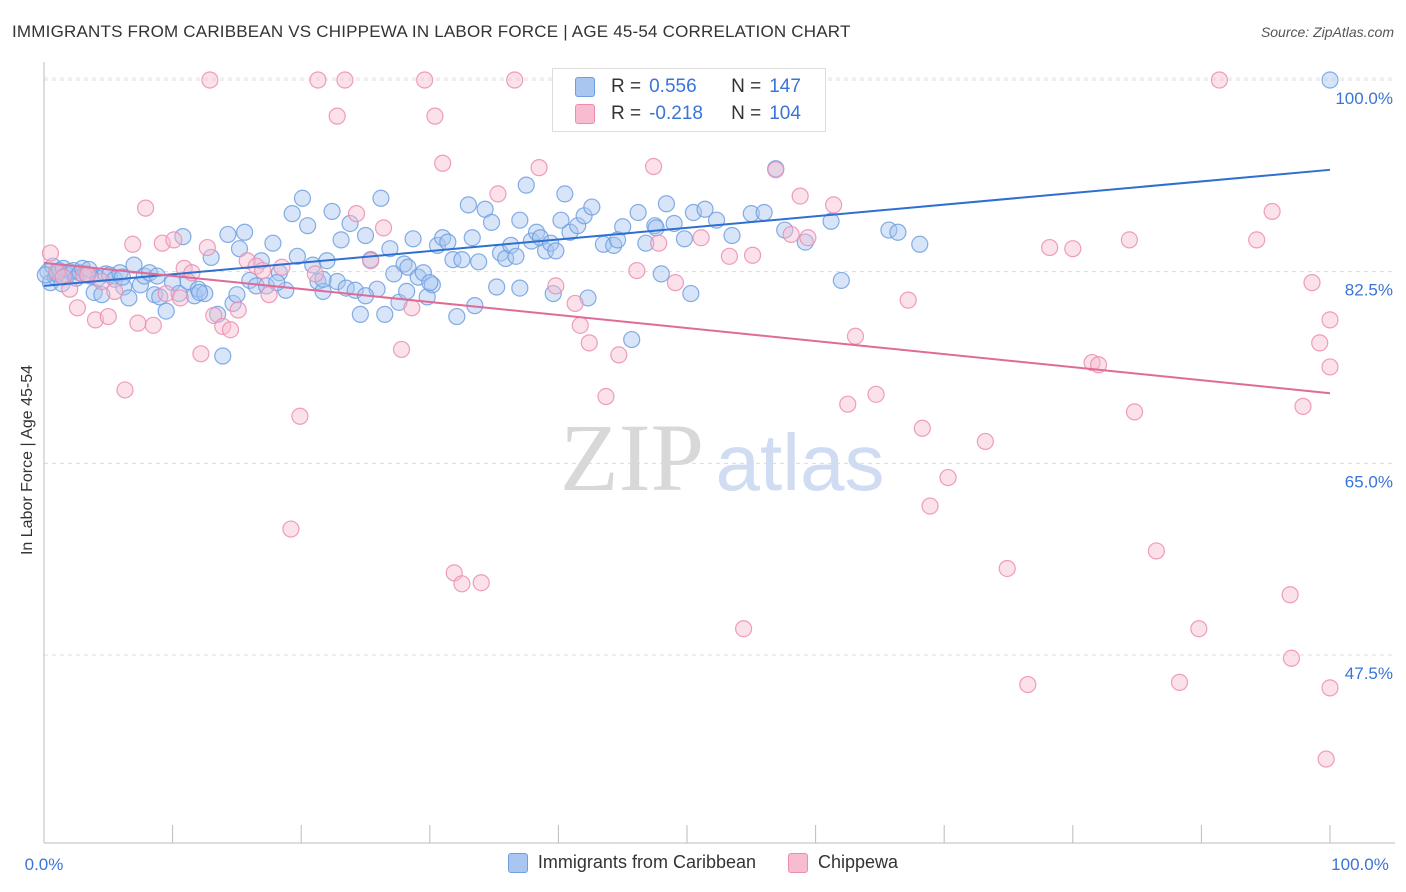 The image size is (1406, 892). Describe the element at coordinates (27, 460) in the screenshot. I see `y-axis-title: In Labor Force | Age 45-54` at that location.